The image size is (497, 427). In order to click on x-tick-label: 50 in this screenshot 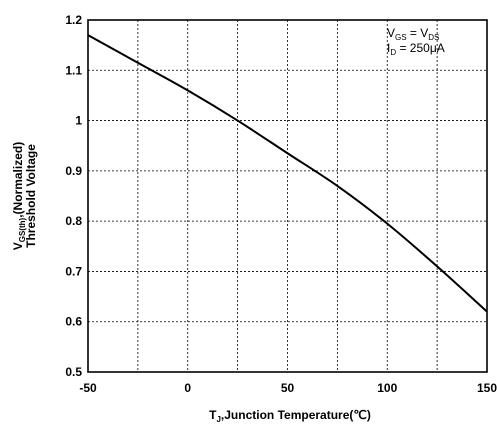, I will do `click(288, 388)`.